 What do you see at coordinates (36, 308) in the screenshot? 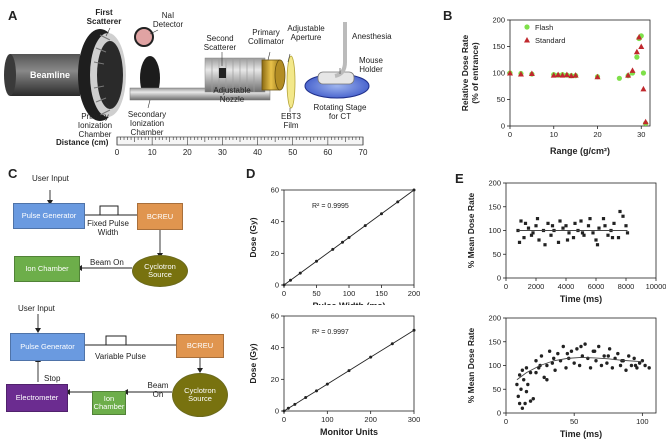
I see `c-bottom-user-input: User Input` at bounding box center [36, 308].